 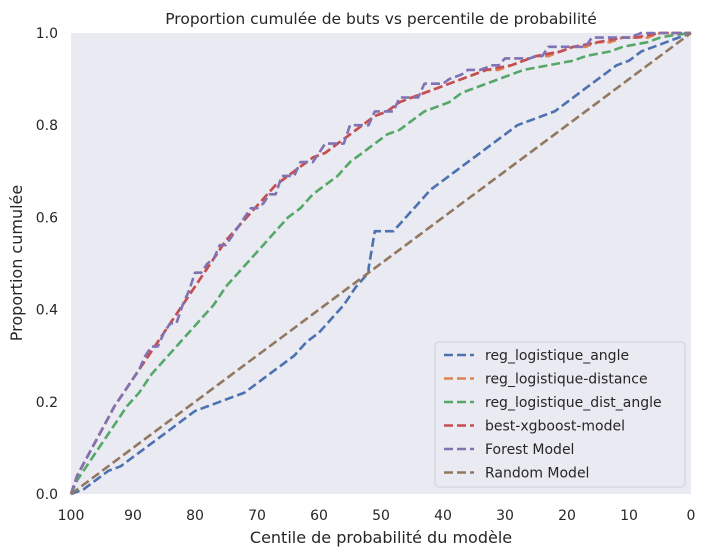 What do you see at coordinates (16, 263) in the screenshot?
I see `y-axis-label: Proportion cumulée` at bounding box center [16, 263].